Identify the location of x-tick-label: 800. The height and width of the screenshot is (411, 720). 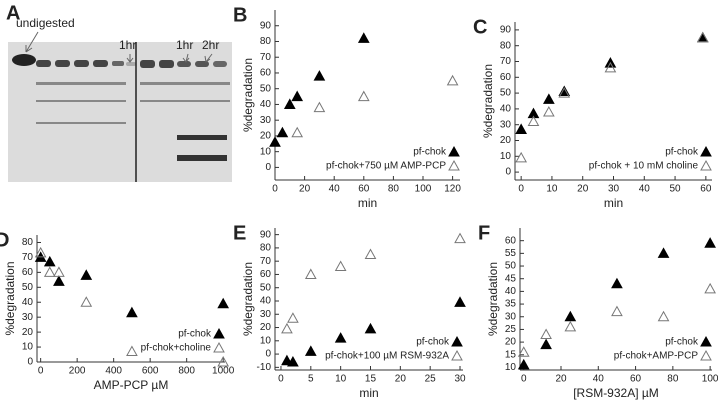
(186, 371).